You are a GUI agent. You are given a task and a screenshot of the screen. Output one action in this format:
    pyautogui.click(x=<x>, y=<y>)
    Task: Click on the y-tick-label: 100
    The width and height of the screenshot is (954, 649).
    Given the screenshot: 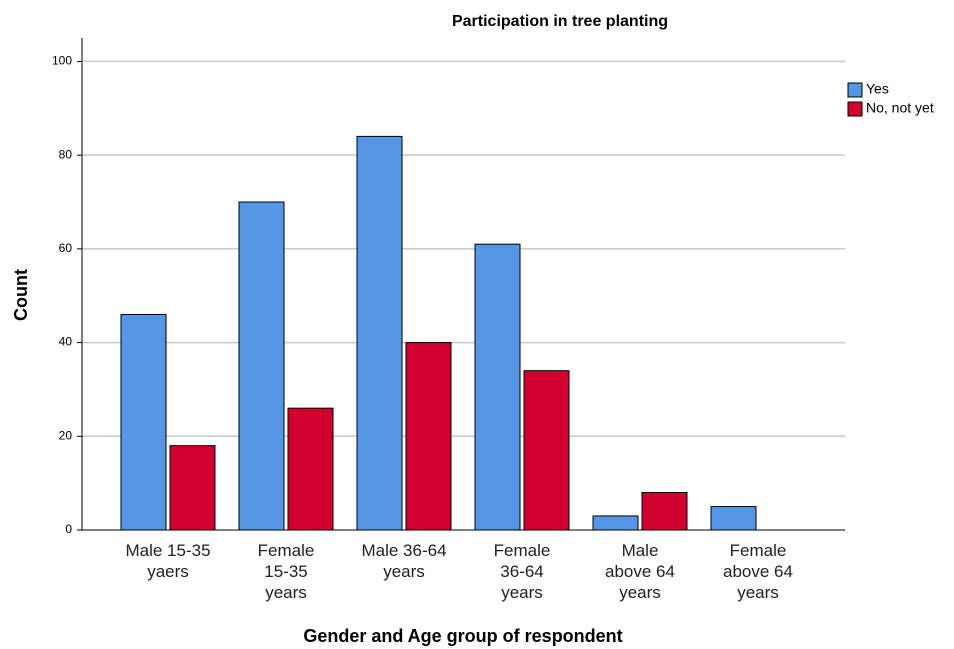 What is the action you would take?
    pyautogui.click(x=62, y=61)
    